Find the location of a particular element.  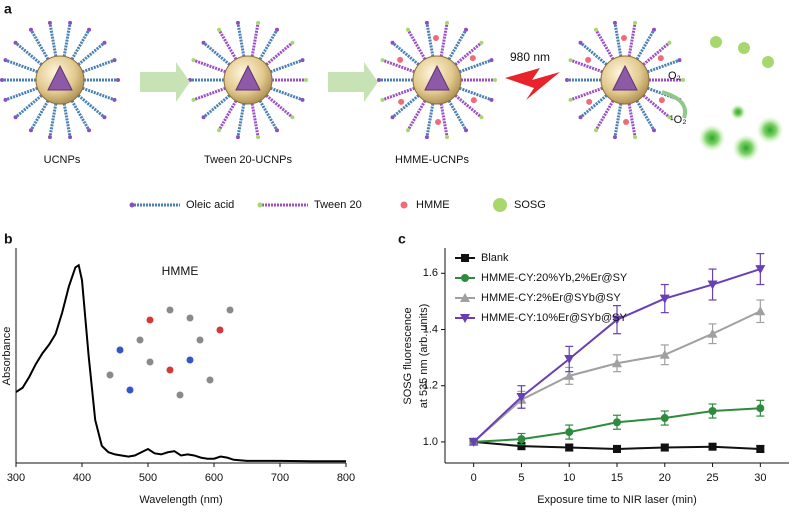

legend-text: Tween 20 is located at coordinates (338, 205).